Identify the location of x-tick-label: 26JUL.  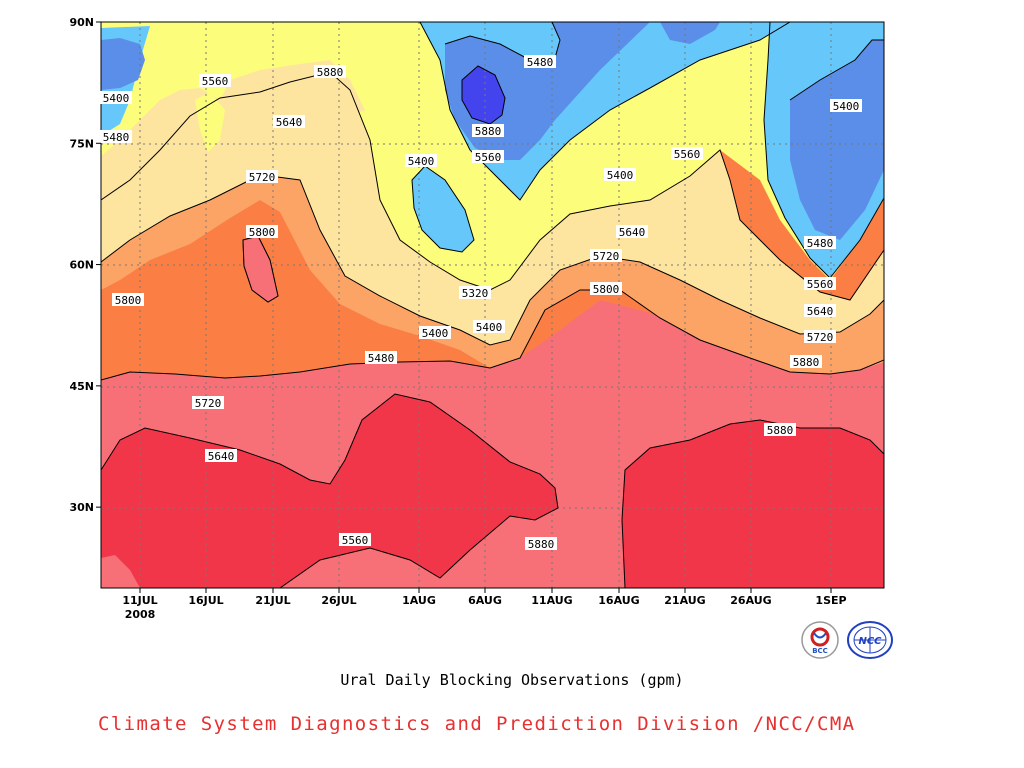
(338, 600).